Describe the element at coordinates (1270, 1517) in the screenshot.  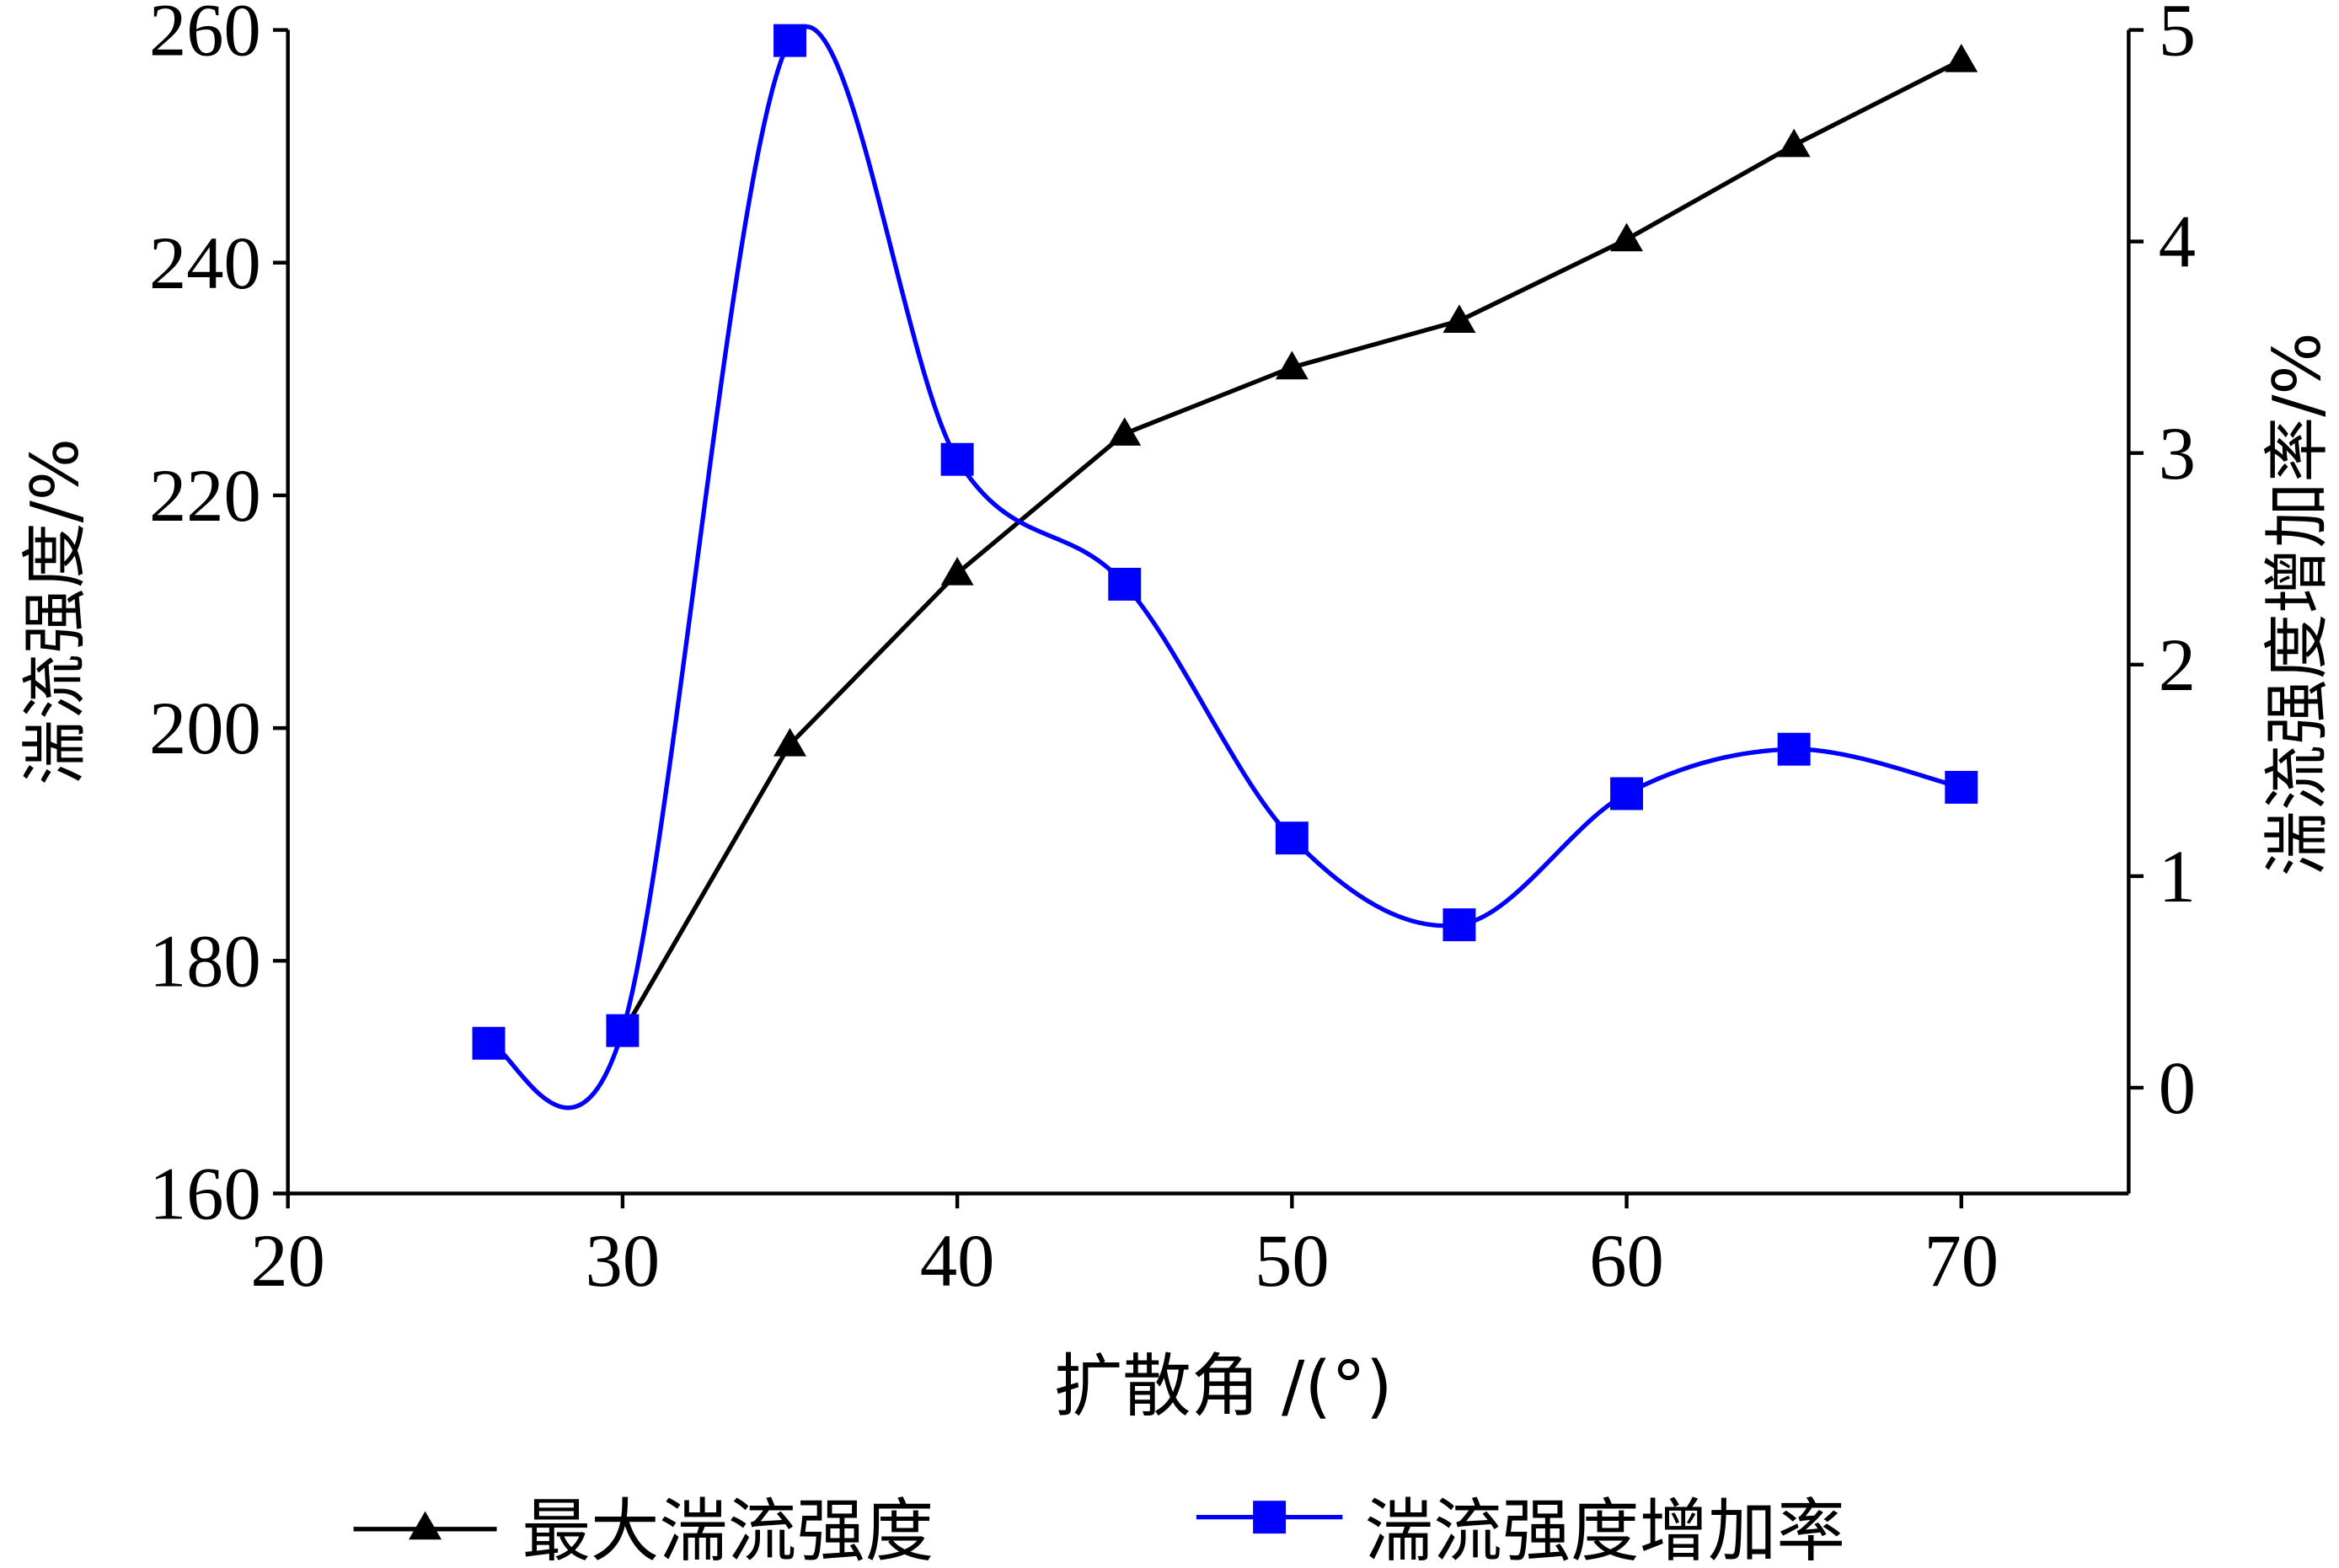
I see `legend-marker-square` at that location.